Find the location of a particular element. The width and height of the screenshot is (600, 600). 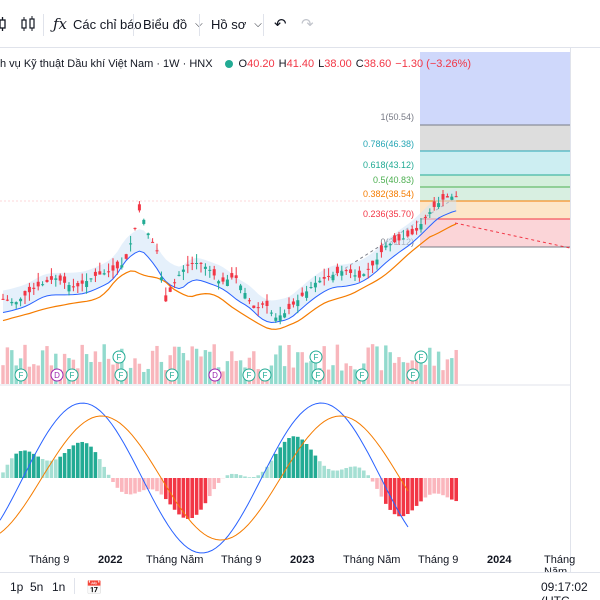

clock-time: 09:17:02 (UTC is located at coordinates (564, 590).